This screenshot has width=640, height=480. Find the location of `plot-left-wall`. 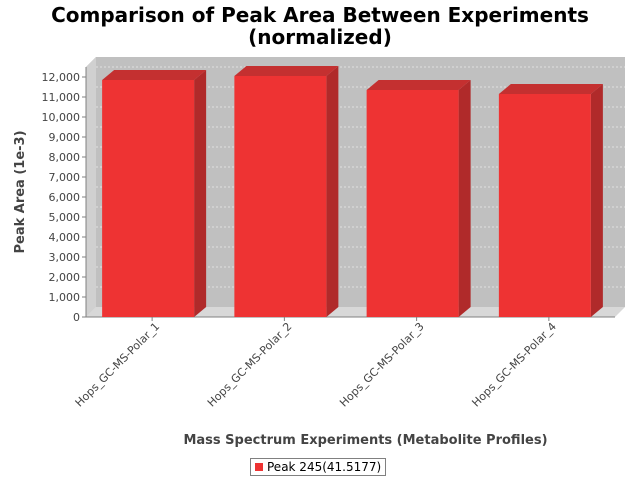

plot-left-wall is located at coordinates (91, 187).